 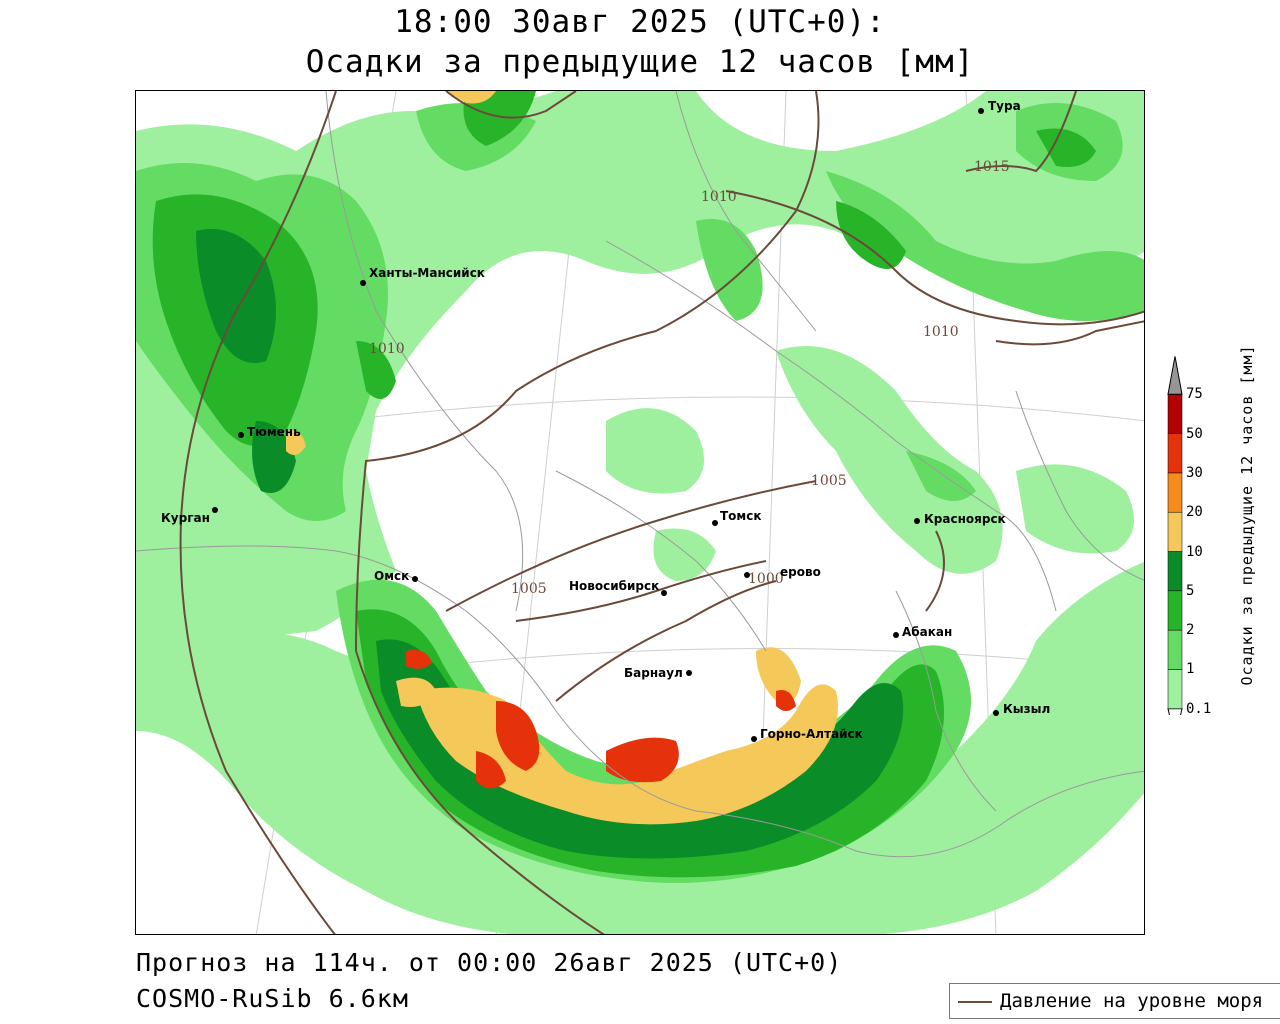 I want to click on colorbar-tick-label: 50, so click(x=1194, y=433).